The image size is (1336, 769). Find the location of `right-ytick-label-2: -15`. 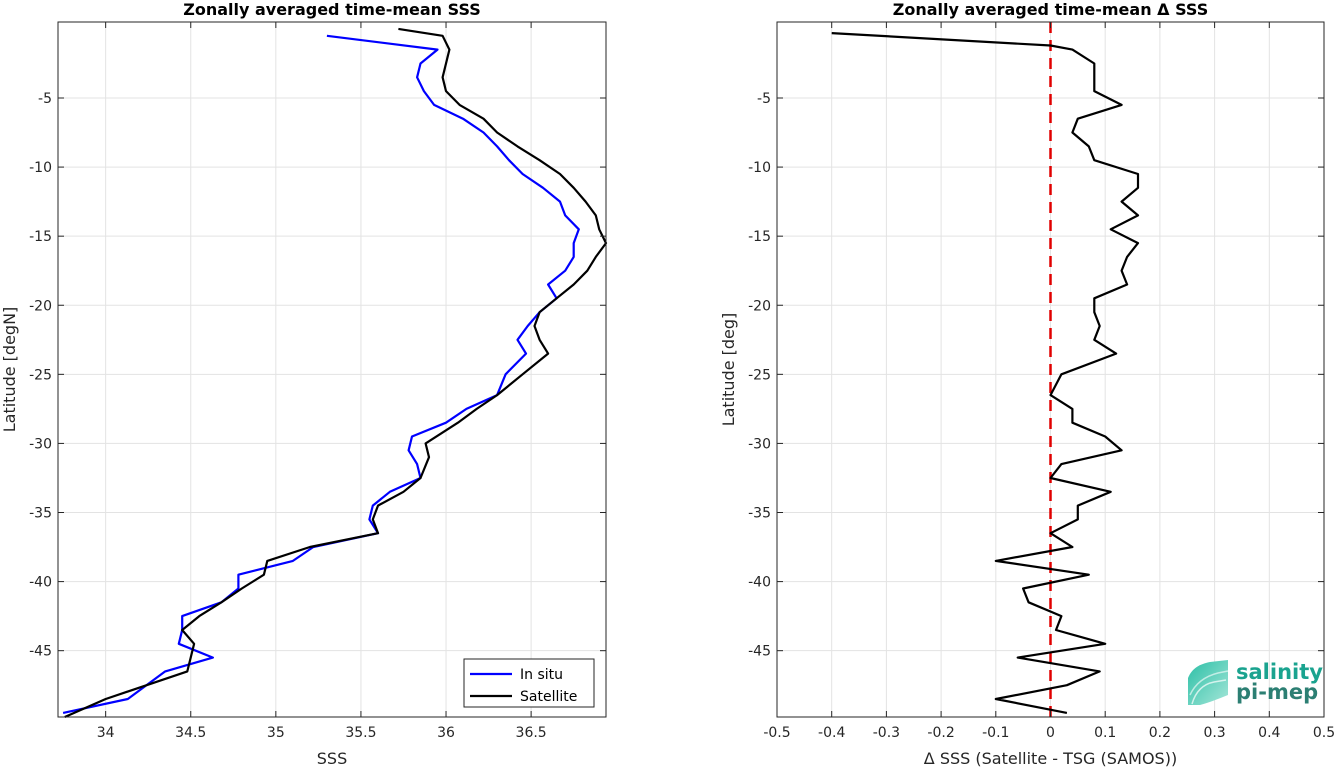

right-ytick-label-2: -15 is located at coordinates (759, 237).